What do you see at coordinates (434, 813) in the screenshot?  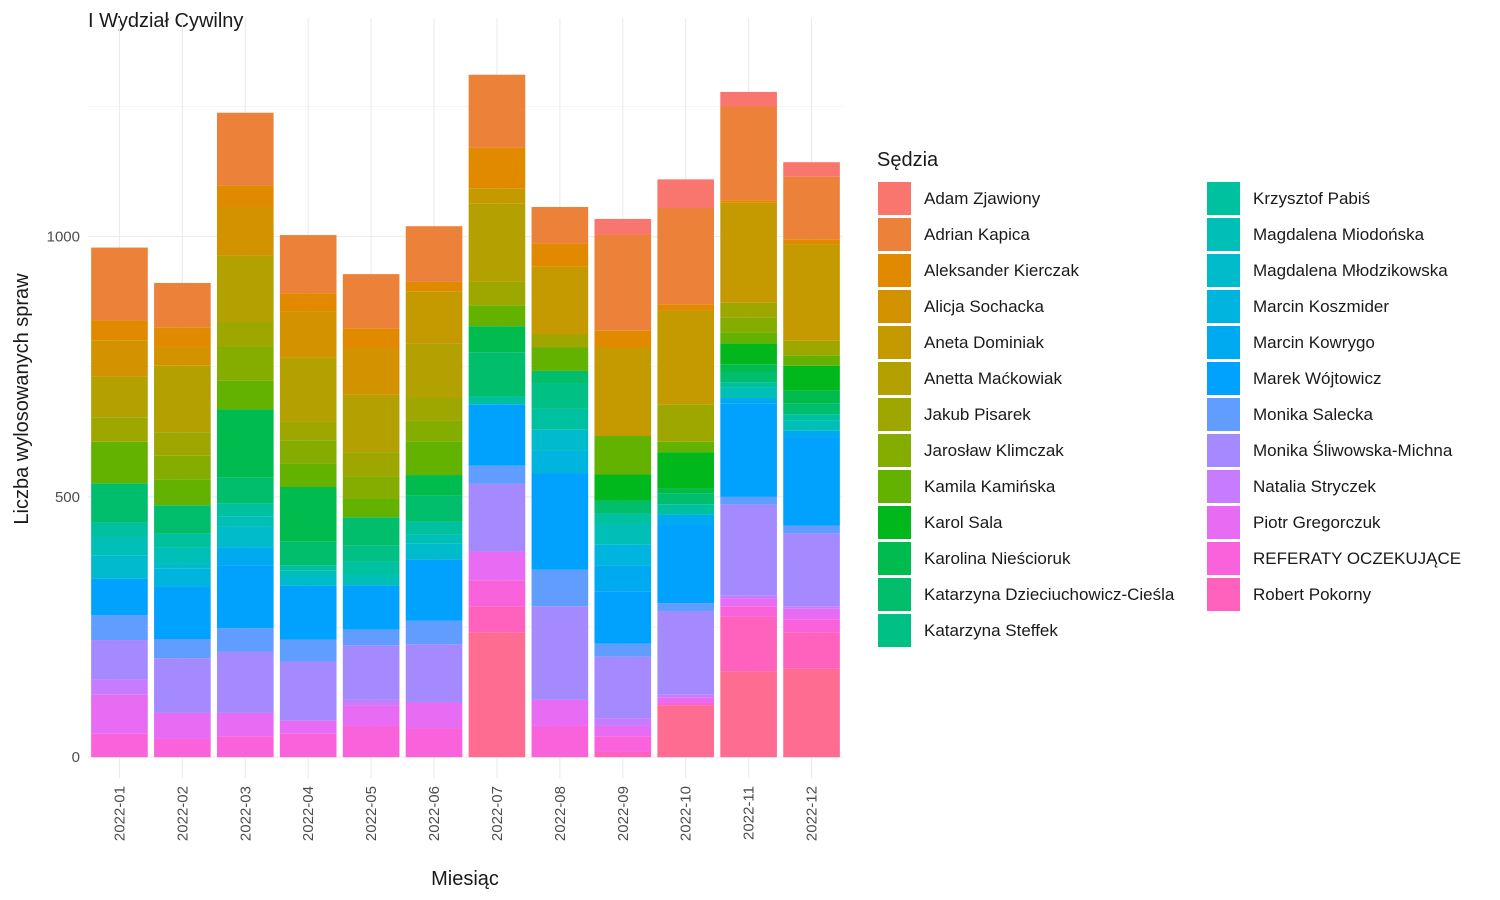 I see `x-tick-label: 2022-06` at bounding box center [434, 813].